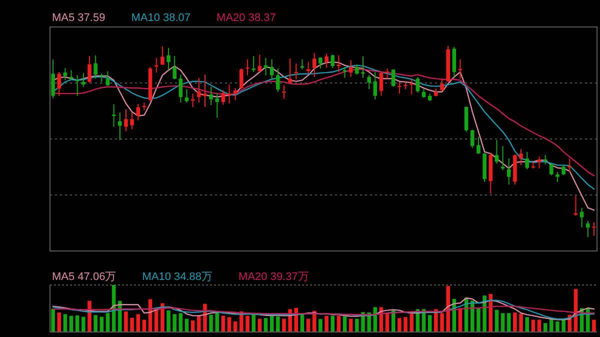  Describe the element at coordinates (161, 18) in the screenshot. I see `text: MA10 38.07` at that location.